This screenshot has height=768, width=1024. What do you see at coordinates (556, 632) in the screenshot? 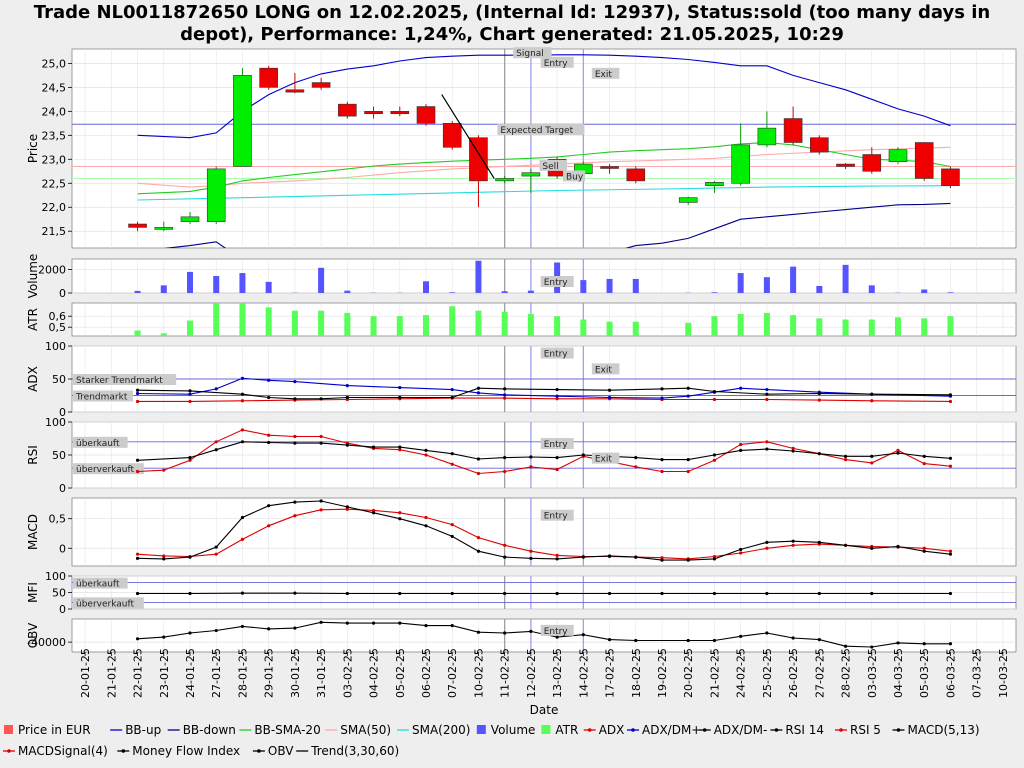
I see `obv-annotation: Entry` at bounding box center [556, 632].